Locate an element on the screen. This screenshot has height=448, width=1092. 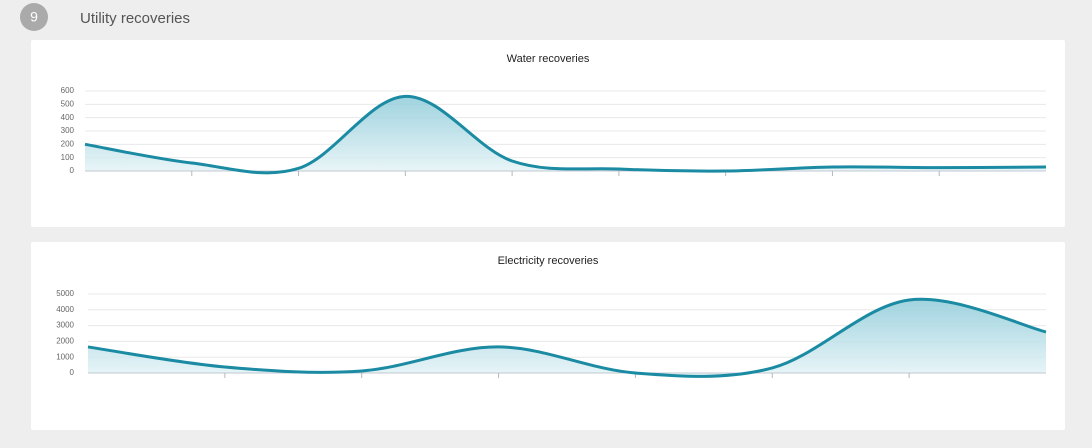
y-tick-label: 4000 is located at coordinates (65, 309).